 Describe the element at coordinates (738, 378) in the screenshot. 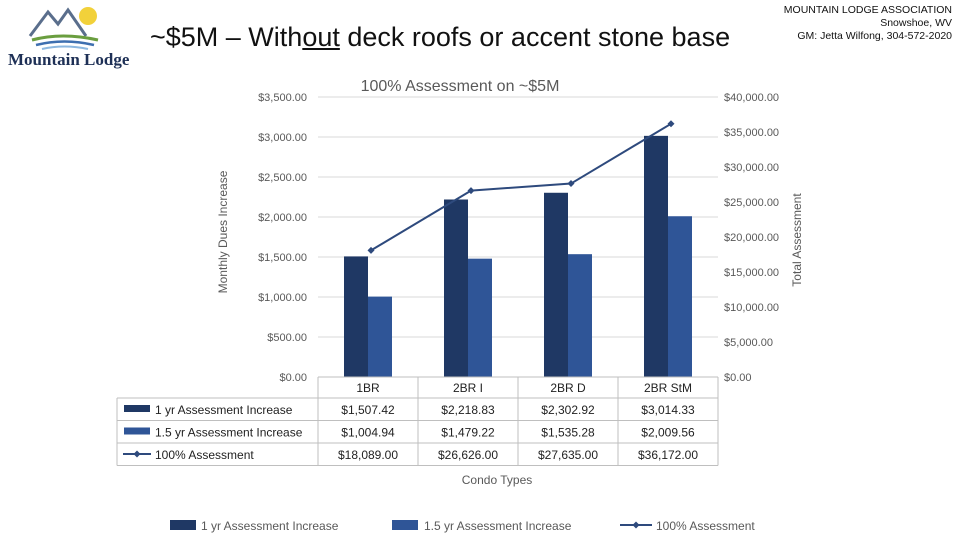

I see `y2-tick-label: $0.00` at that location.